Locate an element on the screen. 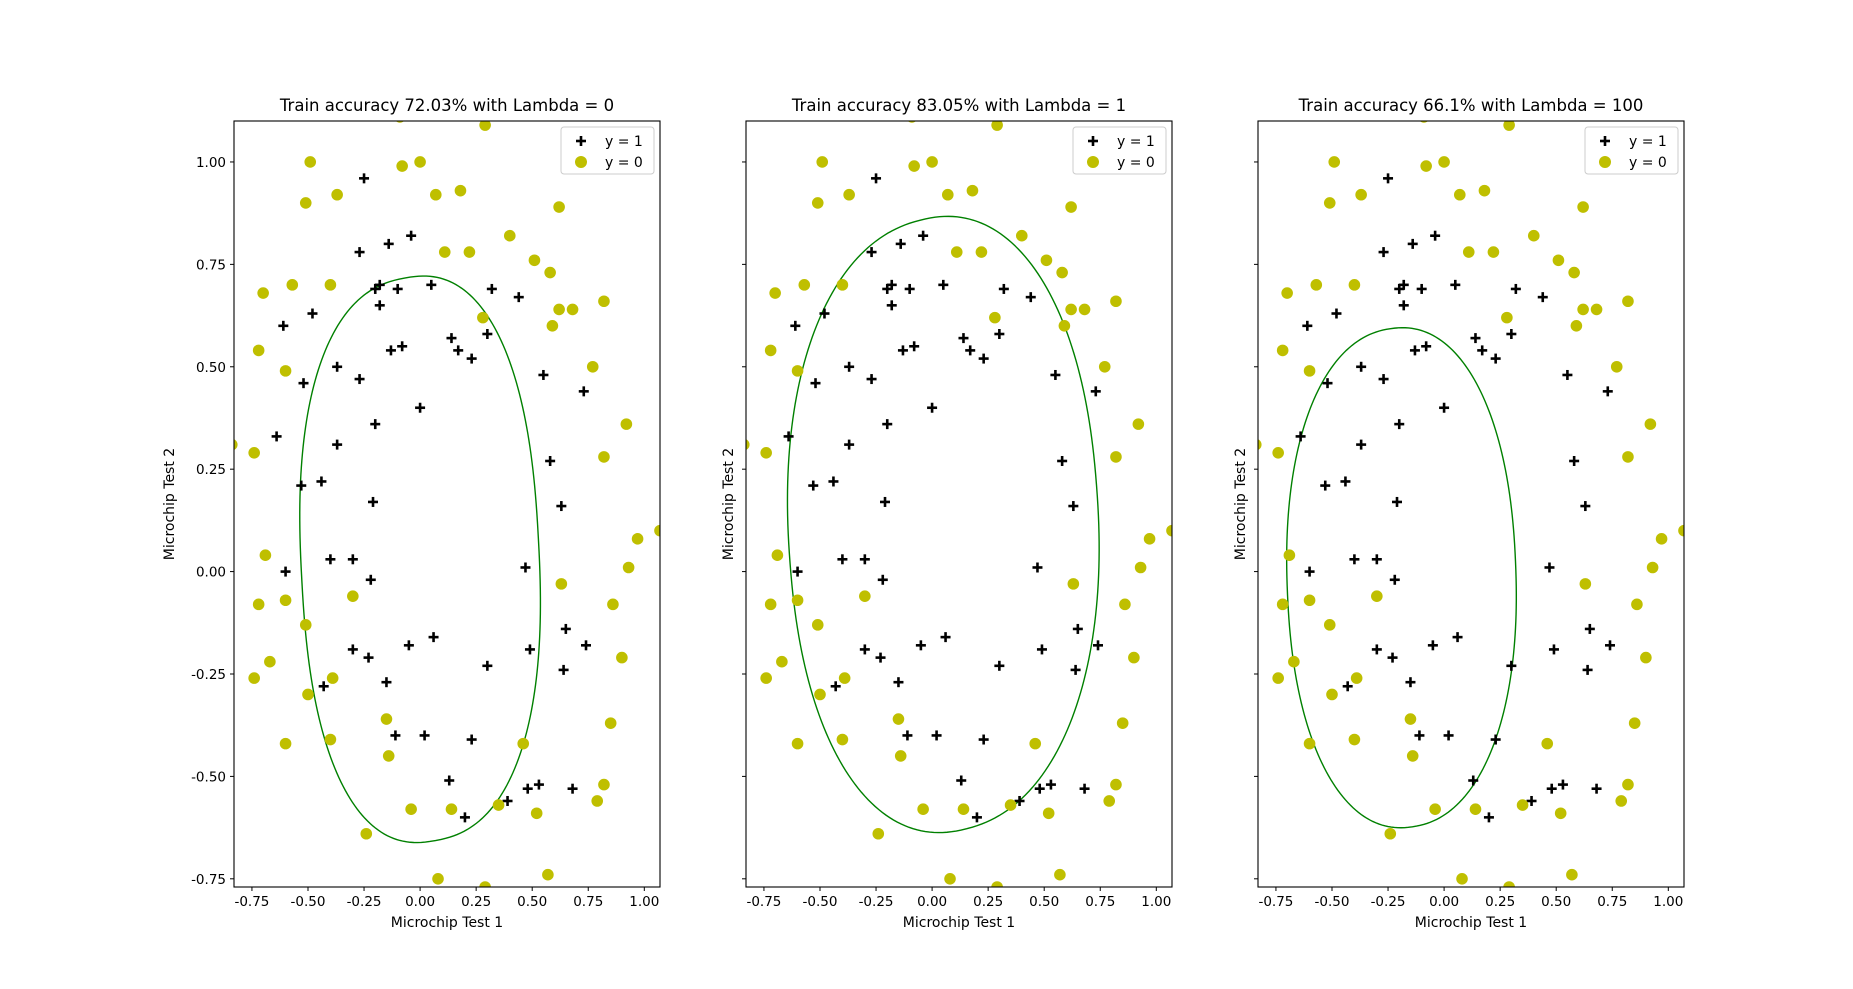  positive-points is located at coordinates (431, 498).